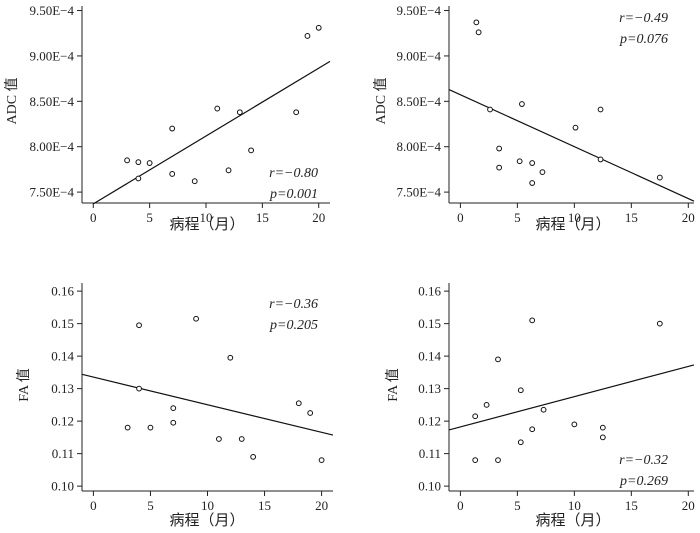  What do you see at coordinates (643, 18) in the screenshot?
I see `stat-r: r=−0.49` at bounding box center [643, 18].